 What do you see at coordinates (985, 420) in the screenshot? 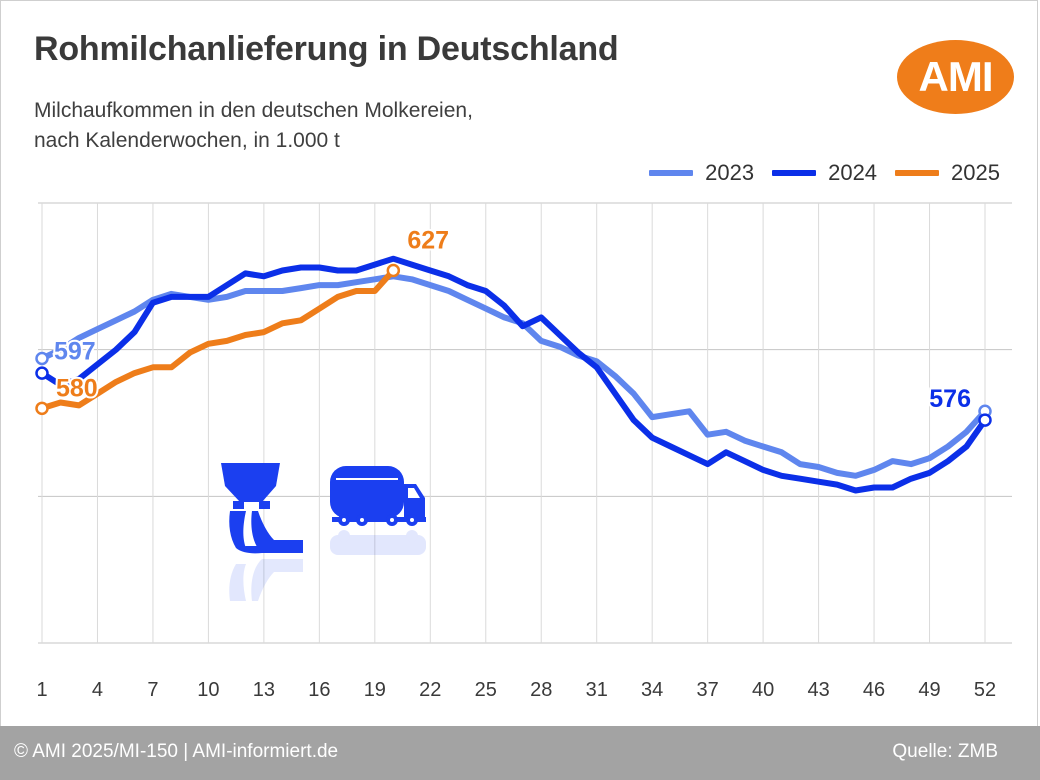
I see `series-2024-end-marker` at bounding box center [985, 420].